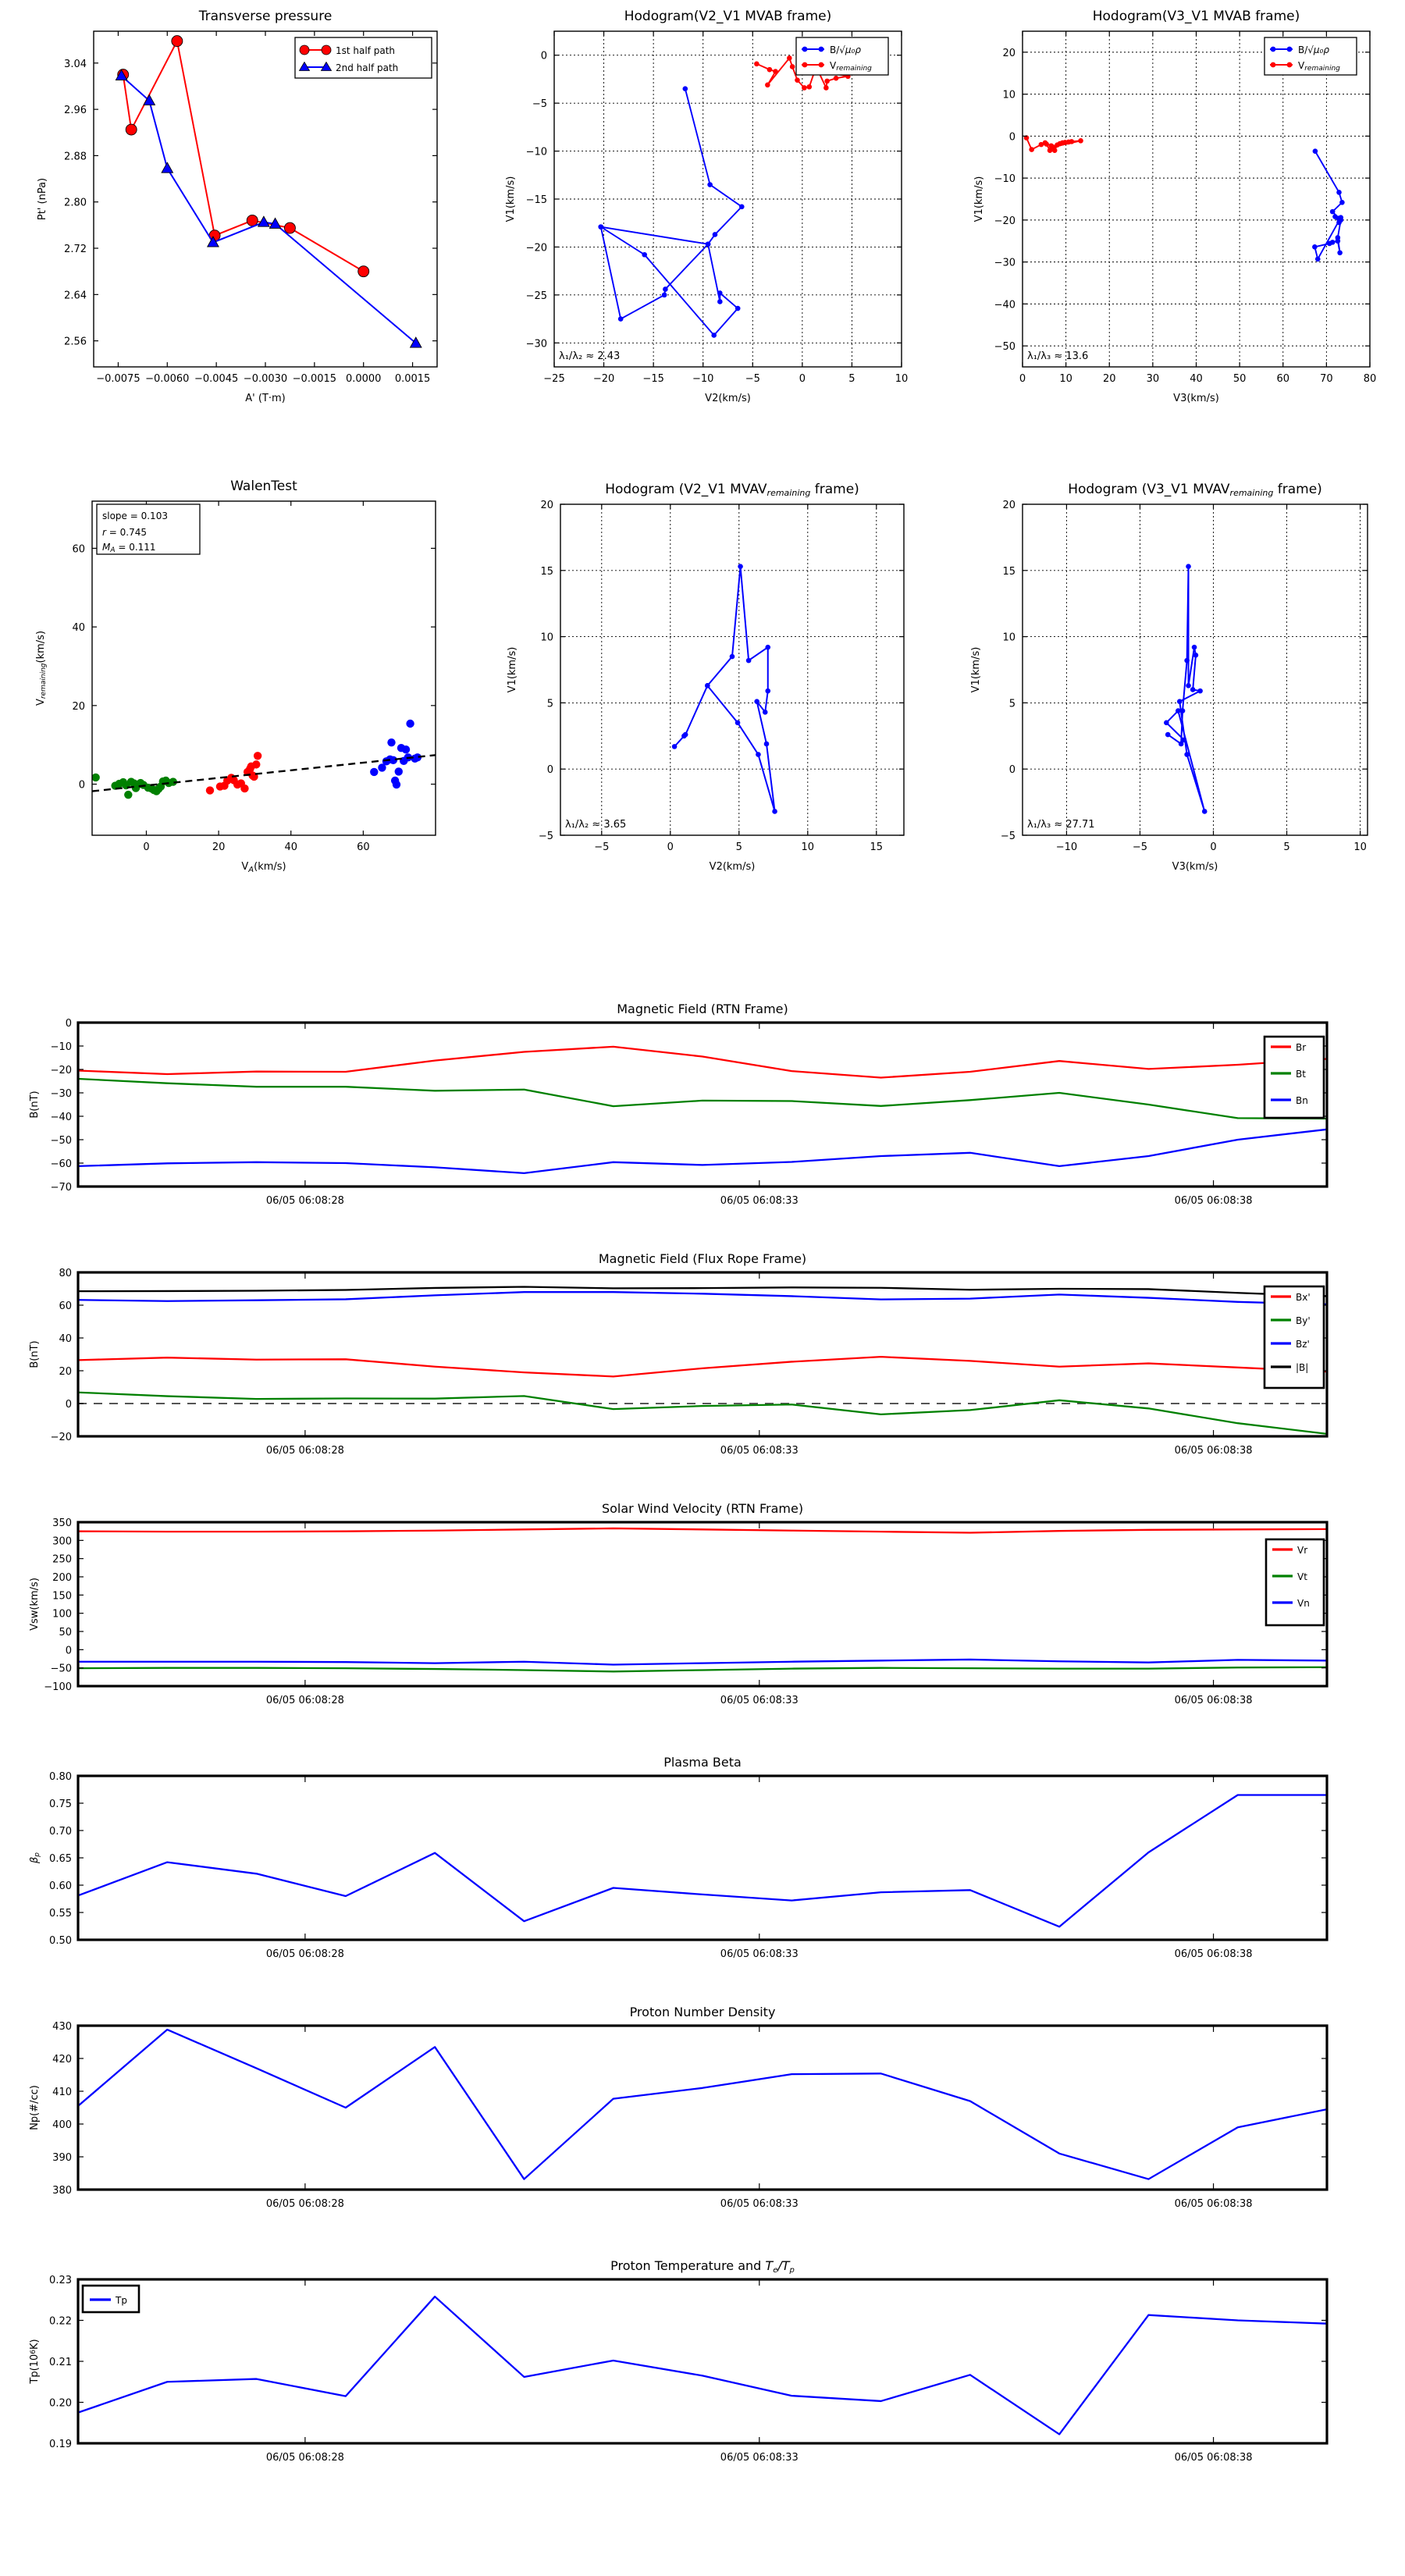 Image resolution: width=1405 pixels, height=2576 pixels. I want to click on legend-box, so click(1310, 56).